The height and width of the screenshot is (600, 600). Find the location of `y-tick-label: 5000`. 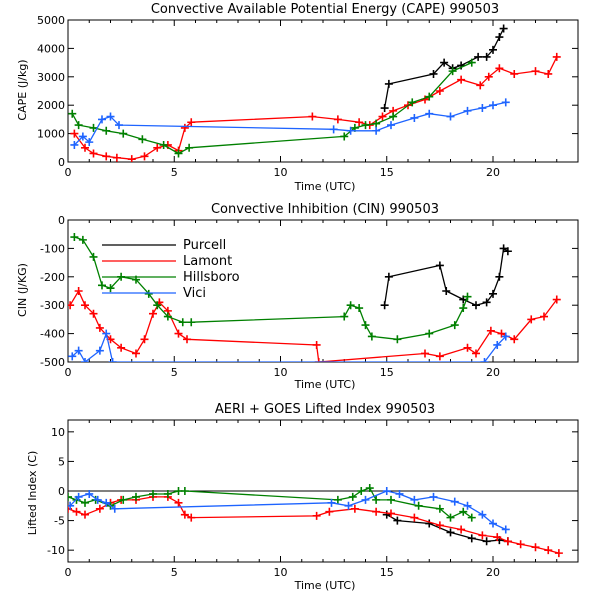

y-tick-label: 5000 is located at coordinates (51, 20).